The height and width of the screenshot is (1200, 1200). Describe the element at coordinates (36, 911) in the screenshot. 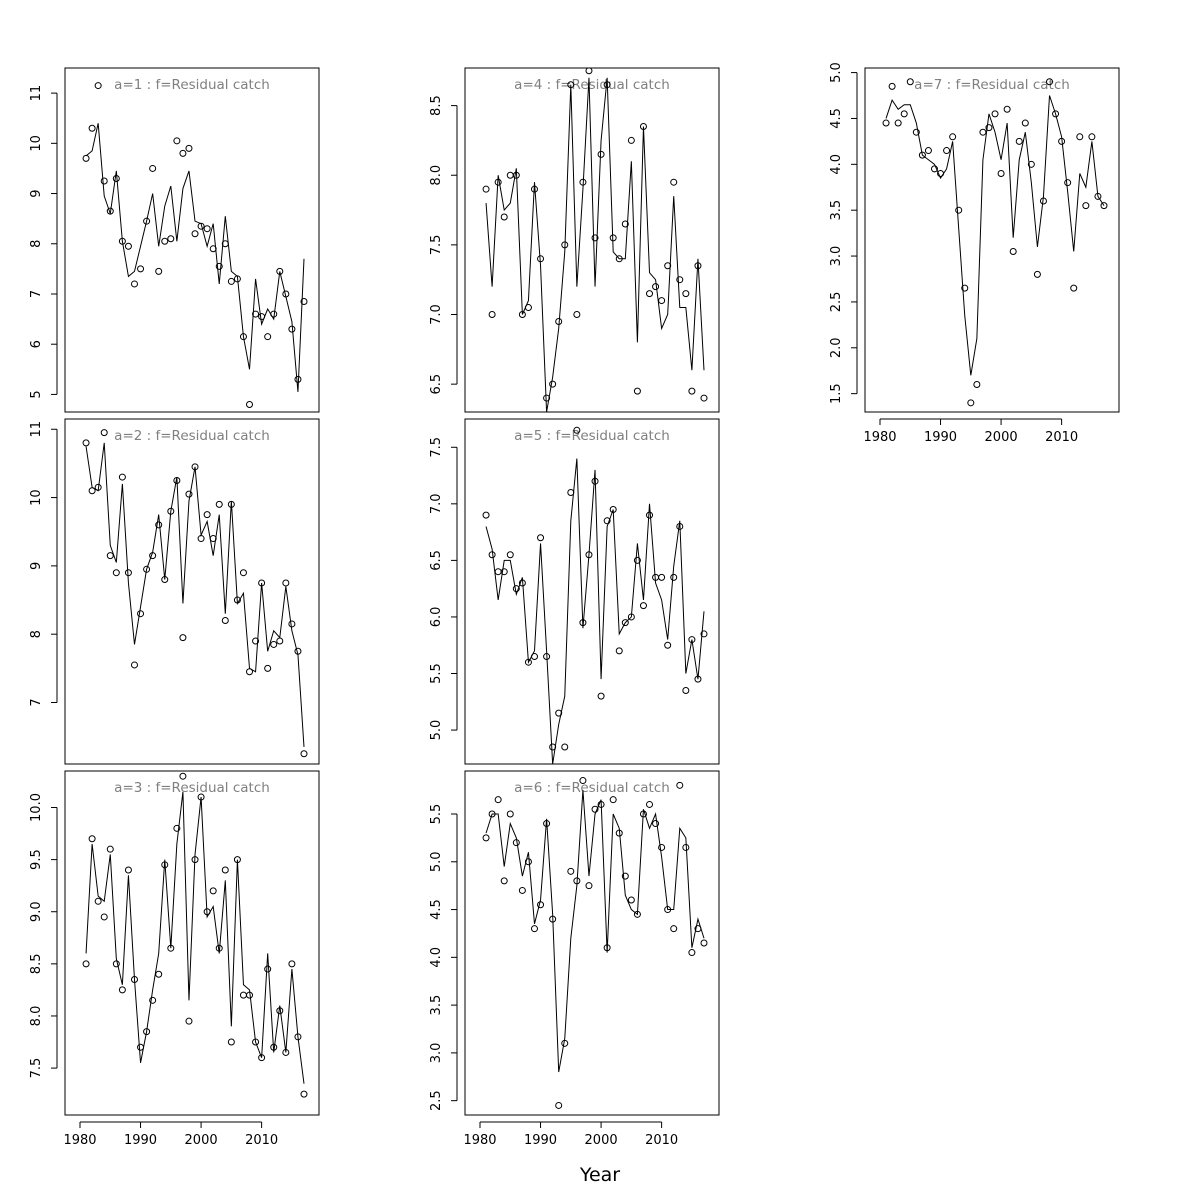

I see `y-tick-label: 9.0` at that location.